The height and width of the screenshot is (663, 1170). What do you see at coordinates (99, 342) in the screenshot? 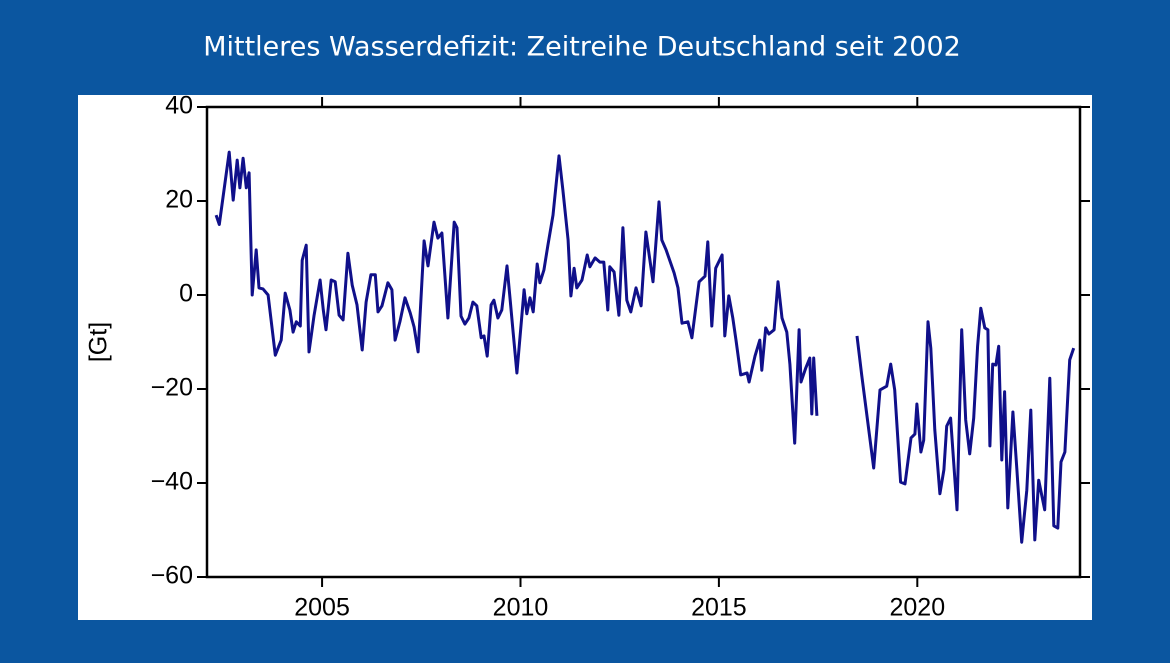
I see `y-axis-label: [Gt]` at bounding box center [99, 342].